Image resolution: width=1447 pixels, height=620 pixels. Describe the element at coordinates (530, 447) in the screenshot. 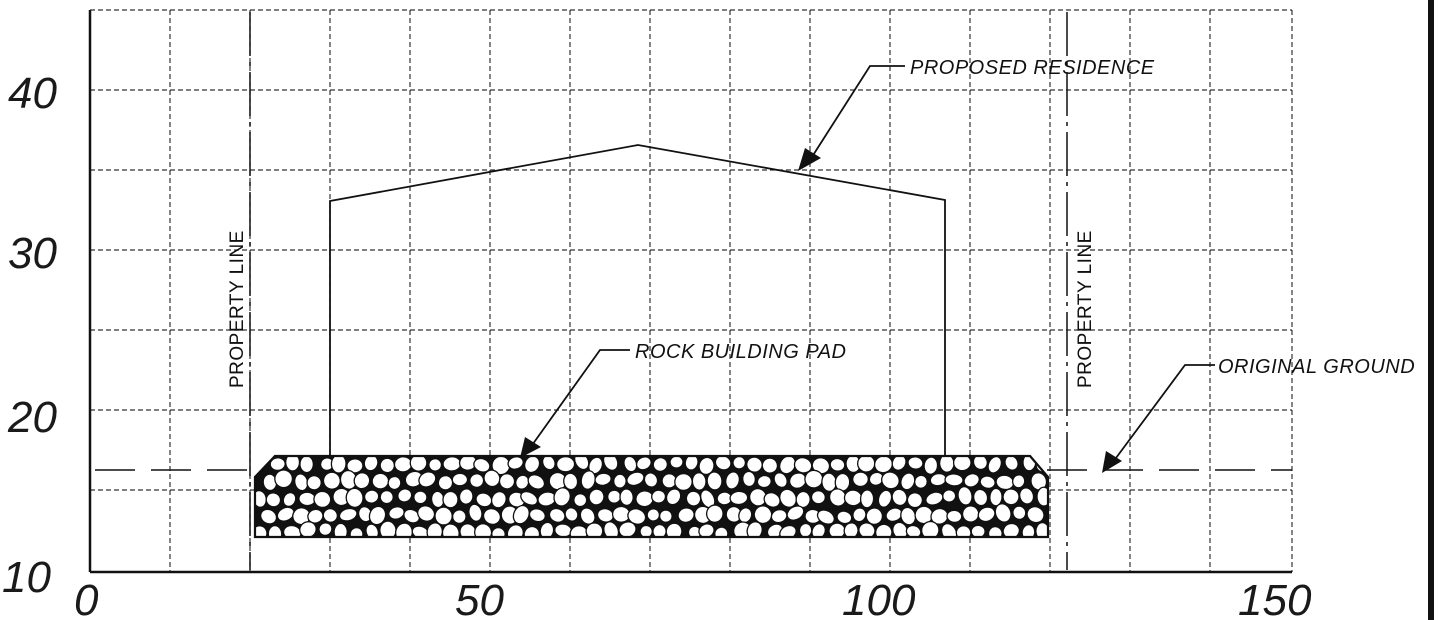

I see `pad-leader-arrow` at that location.